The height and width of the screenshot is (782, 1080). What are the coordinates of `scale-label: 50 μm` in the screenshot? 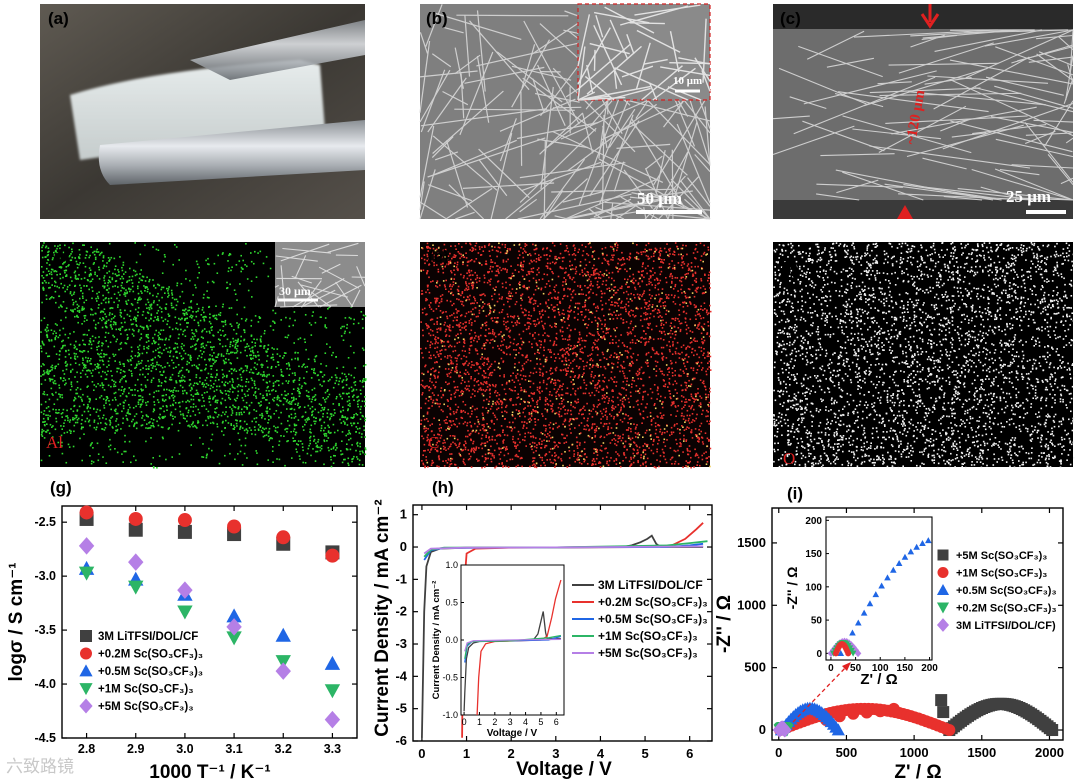 It's located at (659, 198).